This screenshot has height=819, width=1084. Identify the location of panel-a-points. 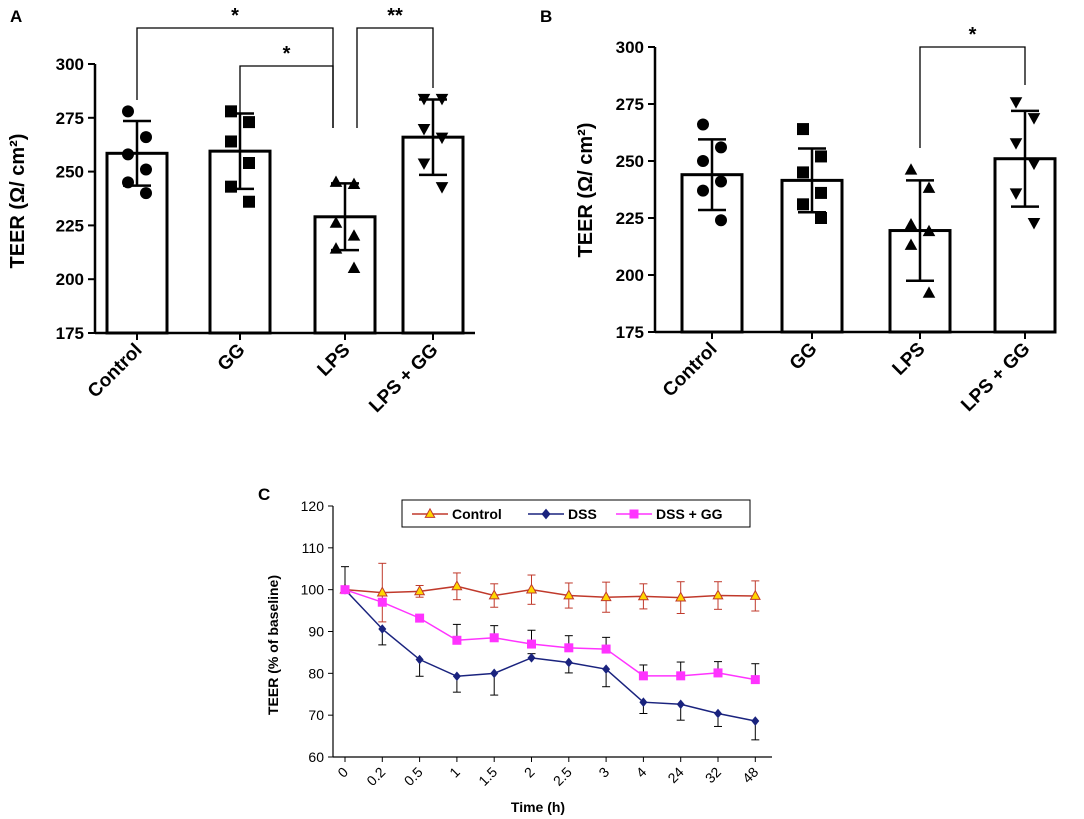
(285, 183).